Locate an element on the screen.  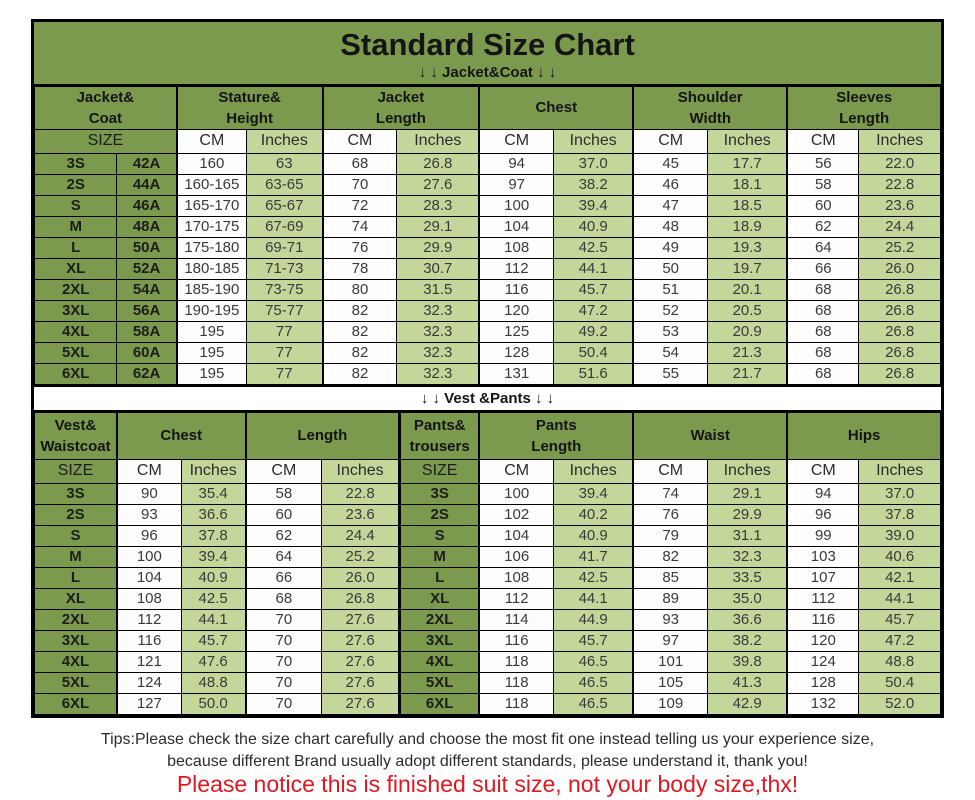
table-cell: 48.8 is located at coordinates (213, 682).